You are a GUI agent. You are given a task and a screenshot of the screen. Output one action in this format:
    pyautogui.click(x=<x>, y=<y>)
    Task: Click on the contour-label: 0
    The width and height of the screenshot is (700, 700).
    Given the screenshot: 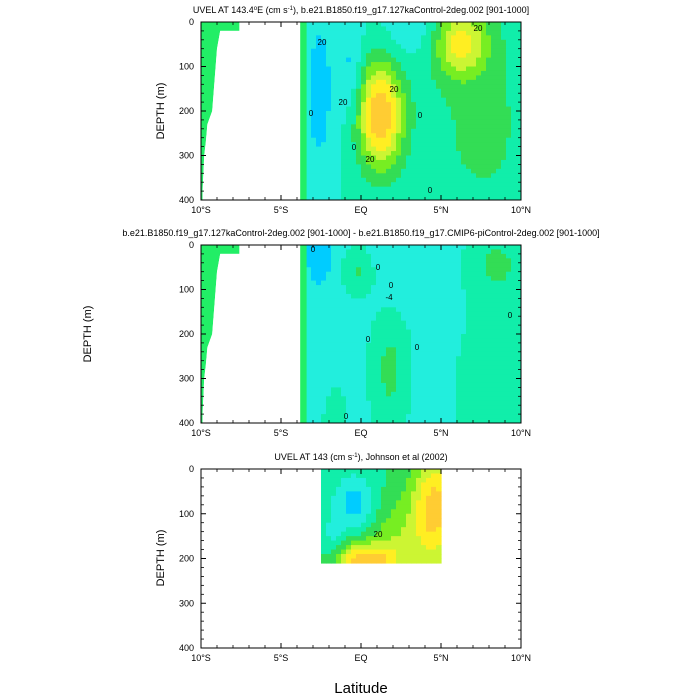 What is the action you would take?
    pyautogui.click(x=354, y=147)
    